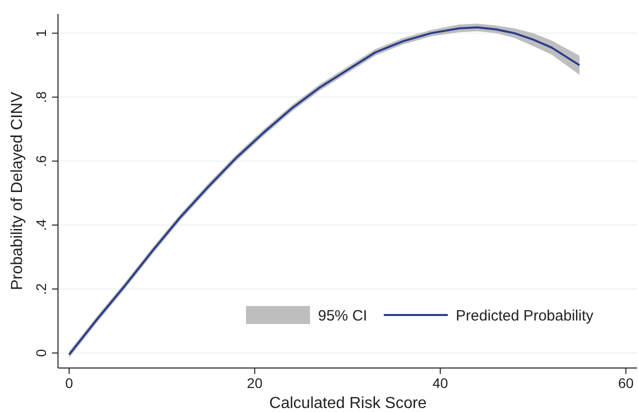 The width and height of the screenshot is (638, 412). Describe the element at coordinates (41, 97) in the screenshot. I see `y-tick-label: .8` at that location.